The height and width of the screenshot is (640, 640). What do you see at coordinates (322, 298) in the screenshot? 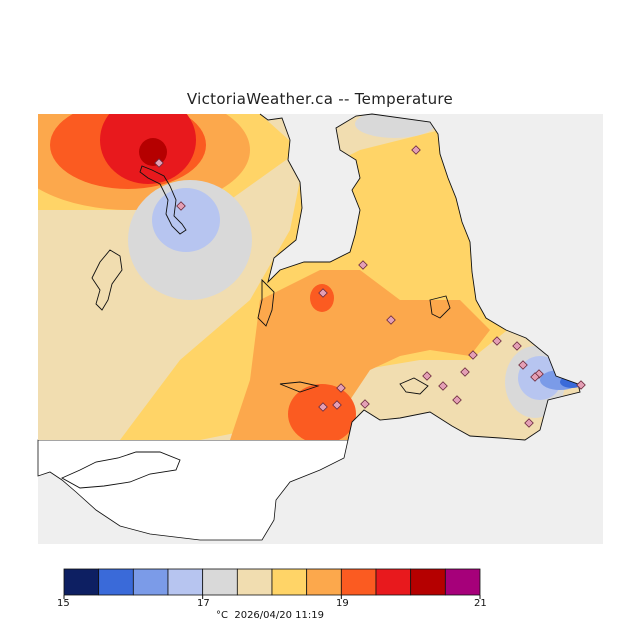
I see `warm-spot-center` at bounding box center [322, 298].